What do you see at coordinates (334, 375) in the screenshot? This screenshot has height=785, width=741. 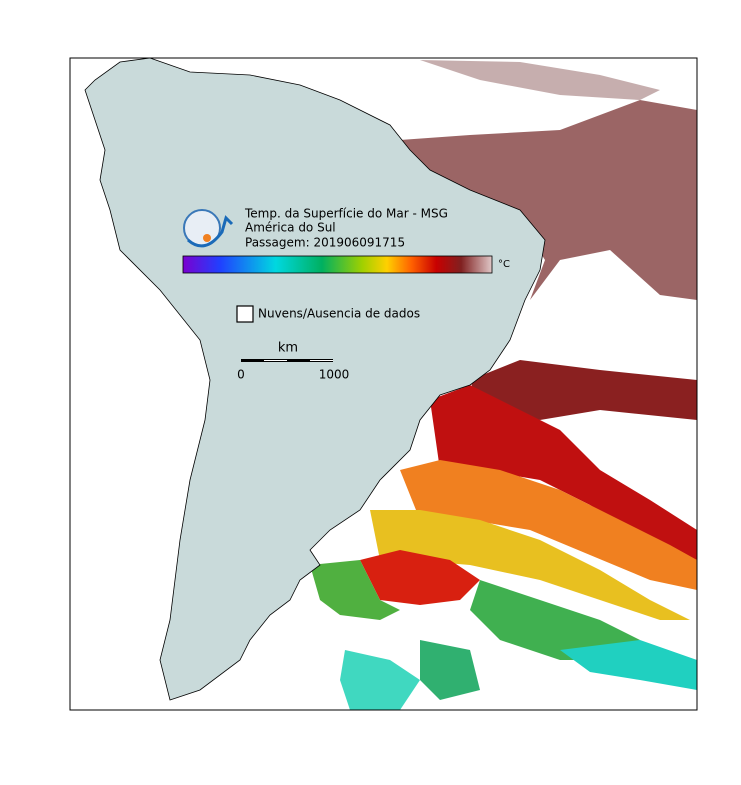 I see `scale-label: 1000` at bounding box center [334, 375].